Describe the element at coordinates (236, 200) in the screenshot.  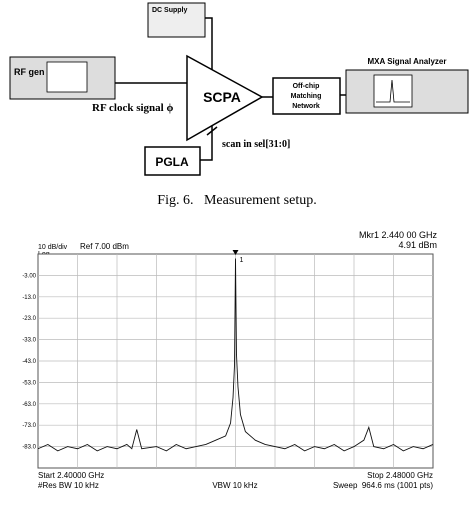
I see `caption: Fig. 6. Measurement setup.` at that location.